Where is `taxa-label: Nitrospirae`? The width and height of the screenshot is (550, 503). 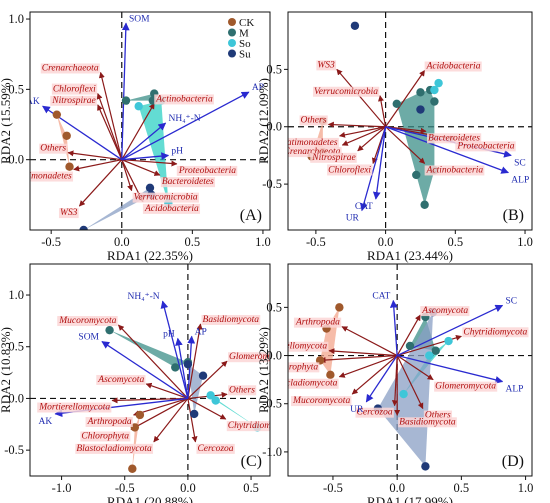 taxa-label: Nitrospirae is located at coordinates (333, 158).